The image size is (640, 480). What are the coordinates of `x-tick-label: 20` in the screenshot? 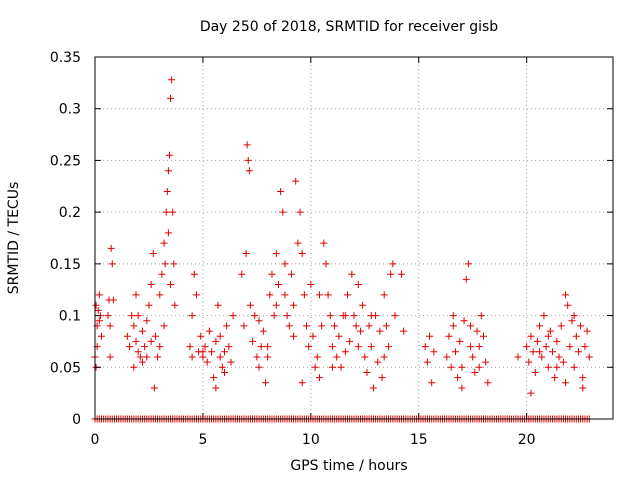 It's located at (527, 440).